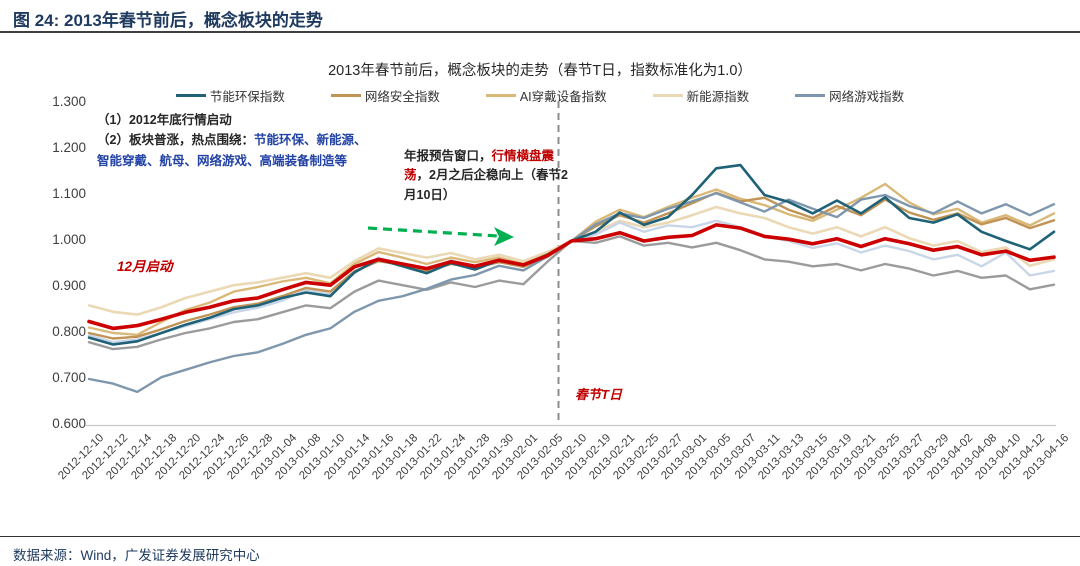 This screenshot has width=1080, height=566. Describe the element at coordinates (867, 97) in the screenshot. I see `legend-label: 网络游戏指数` at that location.